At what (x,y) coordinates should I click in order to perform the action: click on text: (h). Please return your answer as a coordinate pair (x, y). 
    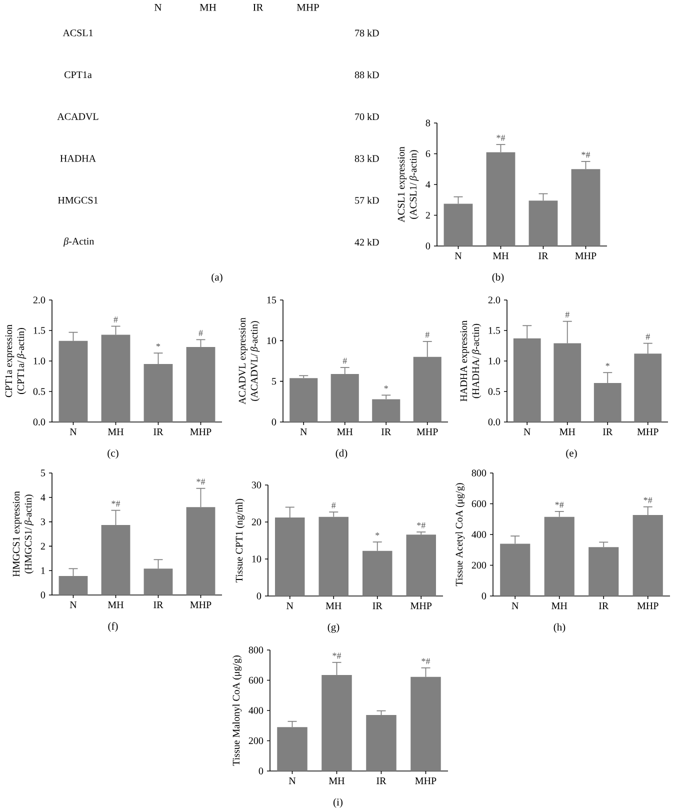
    Looking at the image, I should click on (560, 628).